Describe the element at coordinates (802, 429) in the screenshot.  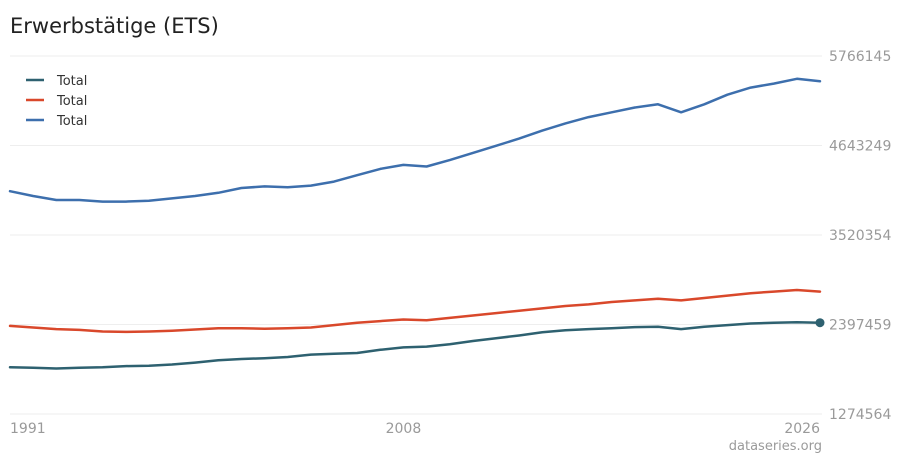
I see `x-tick-label: 2026` at that location.